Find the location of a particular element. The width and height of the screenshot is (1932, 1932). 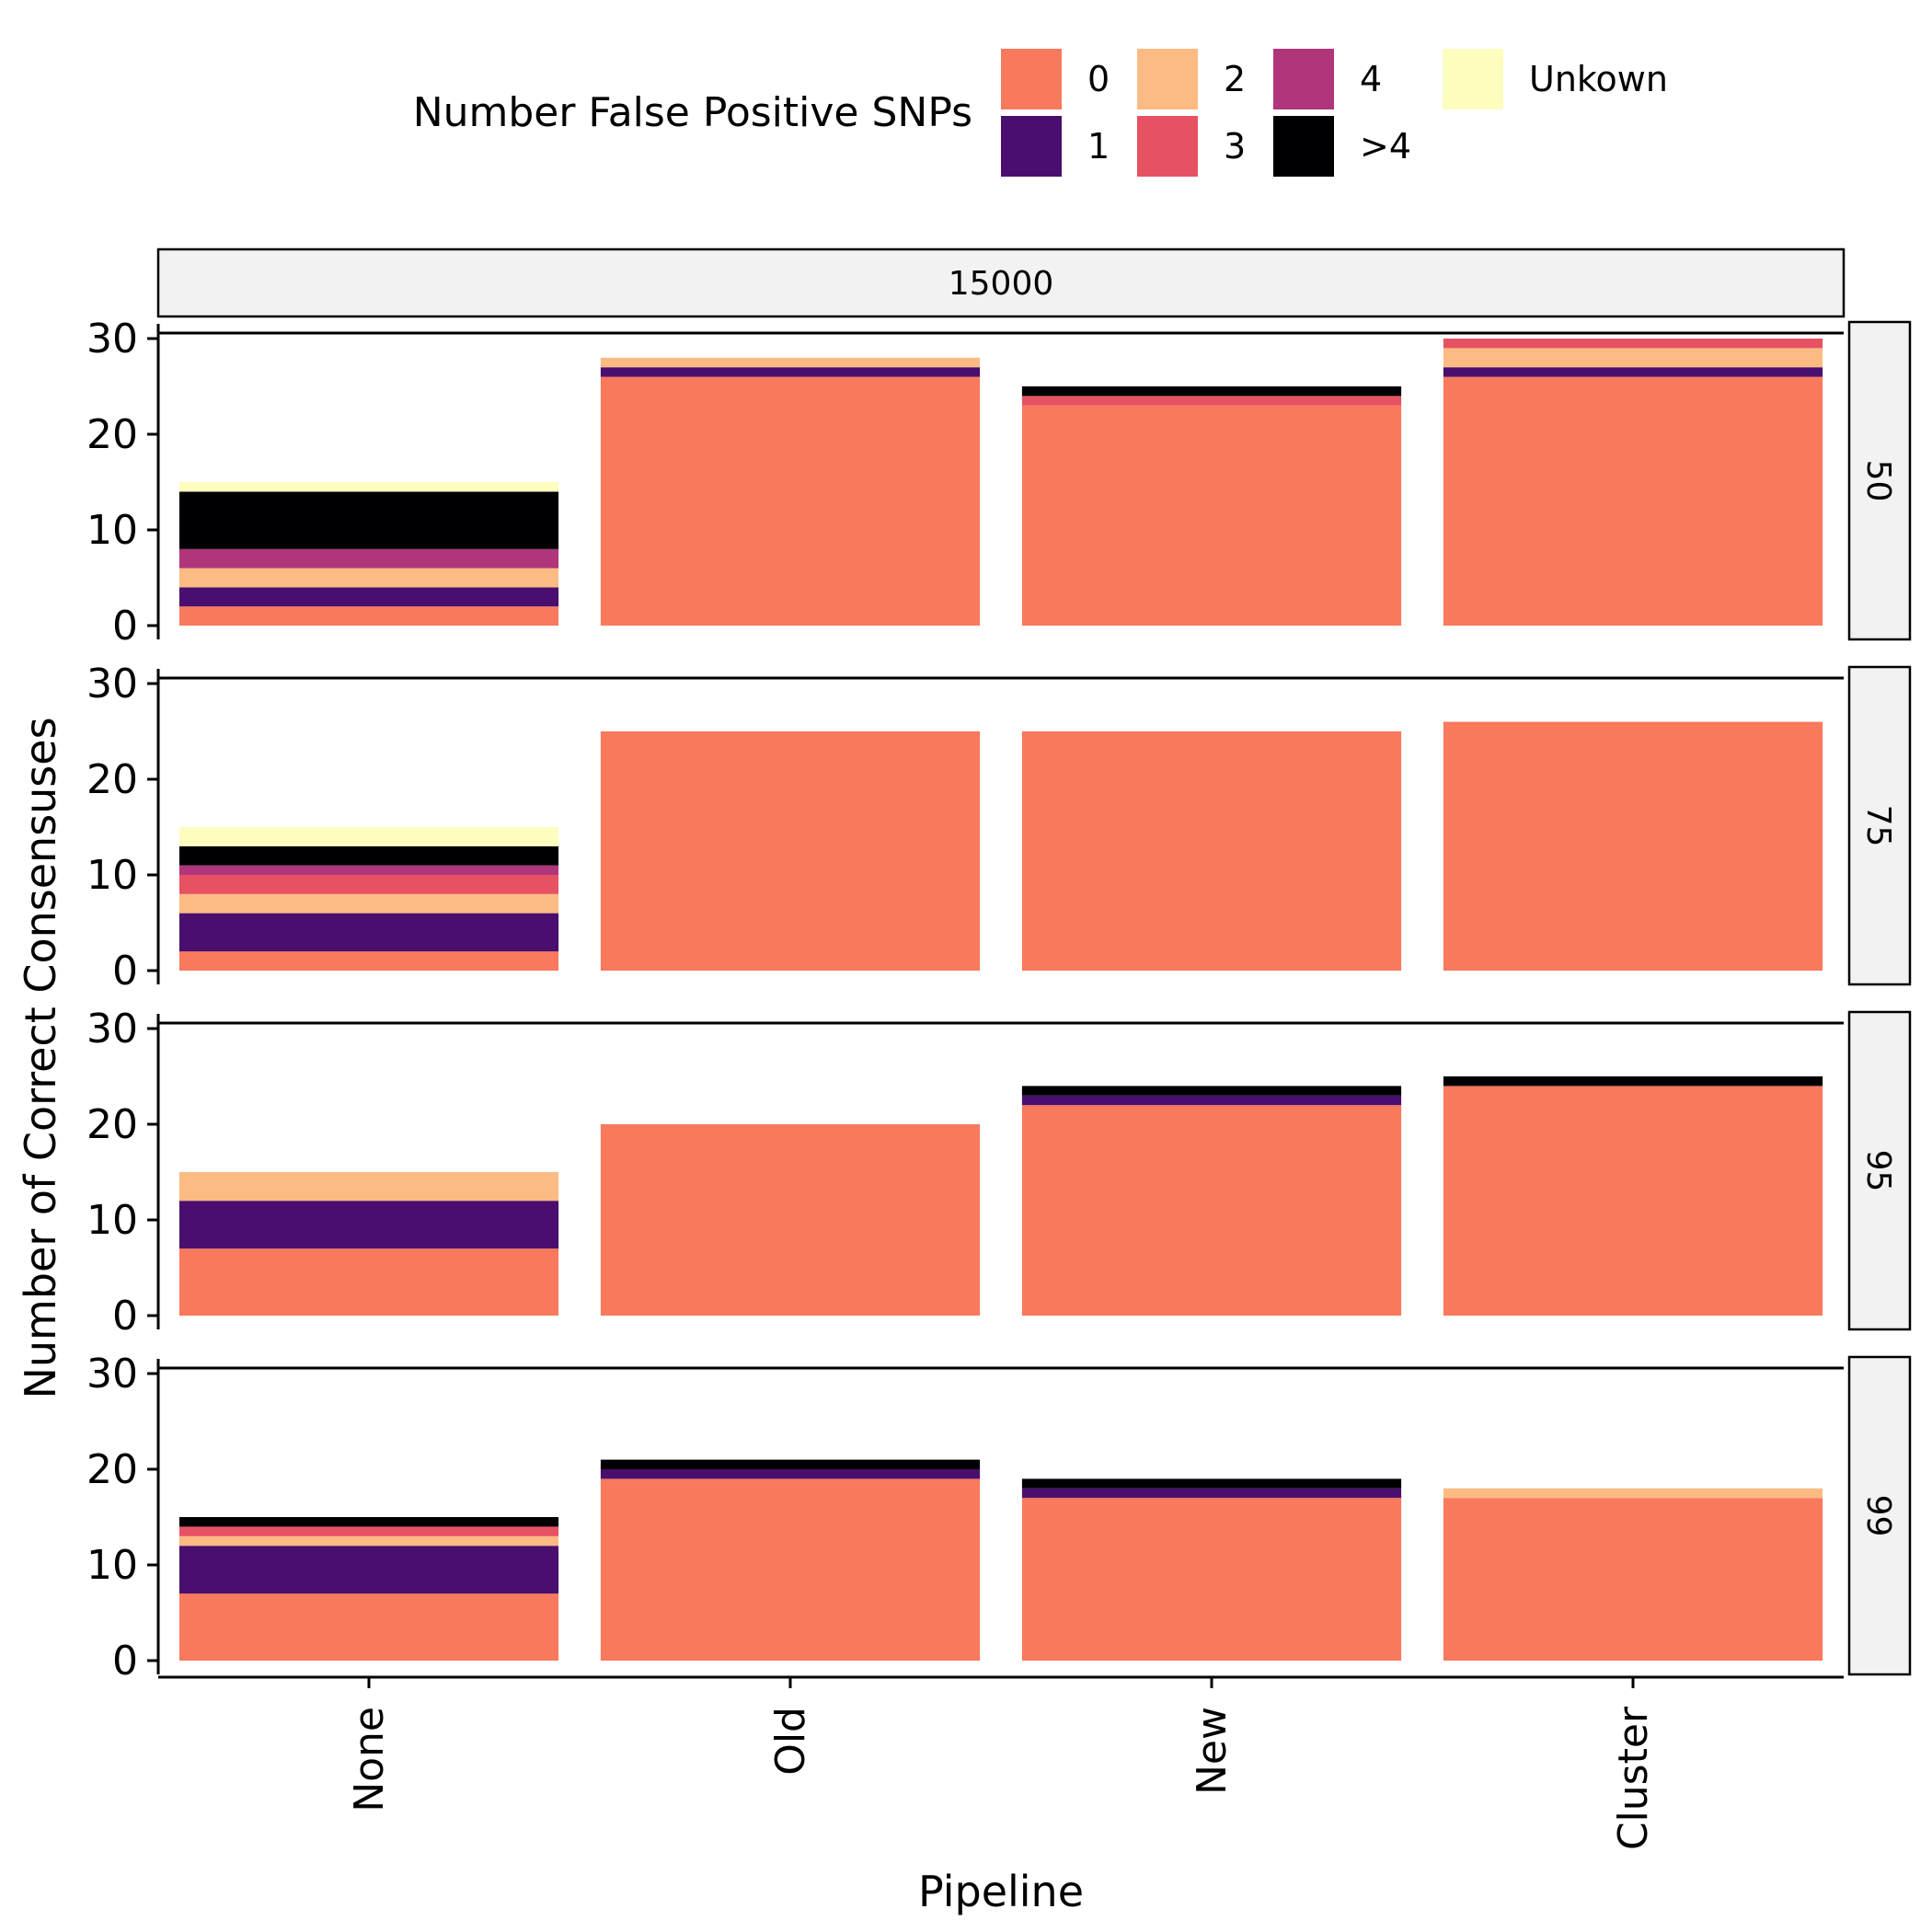

row-facet-label: 50 is located at coordinates (1878, 481).